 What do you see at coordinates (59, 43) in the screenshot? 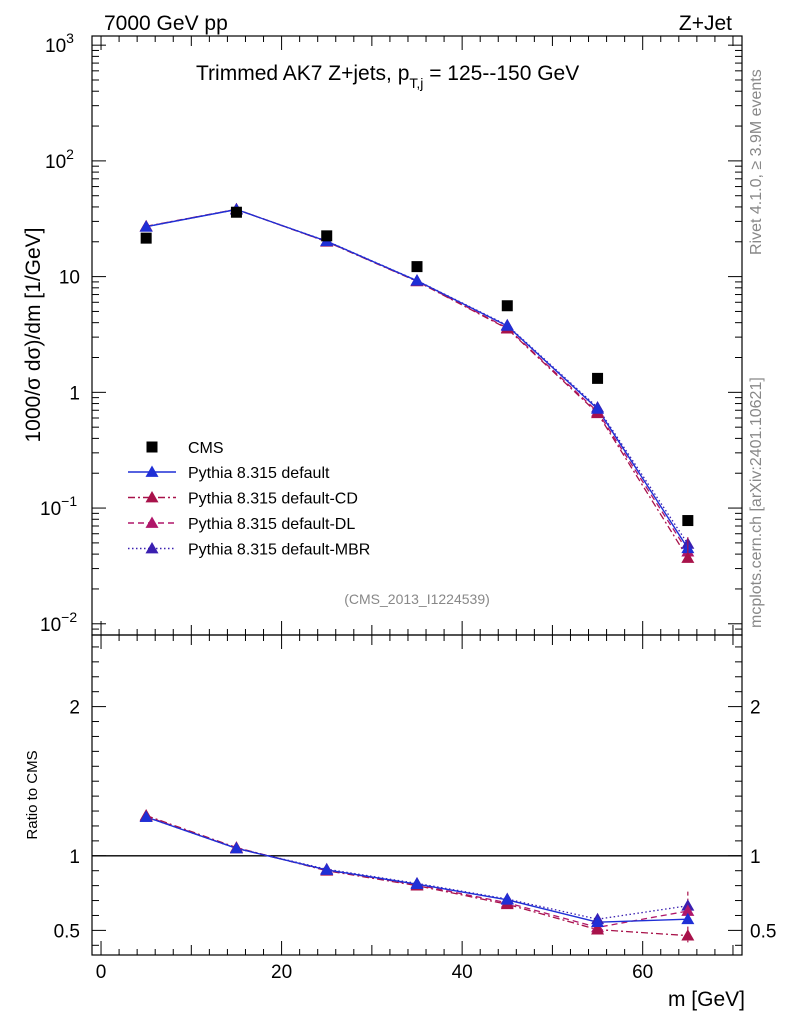
I see `main-y-tick-label: 10³` at bounding box center [59, 43].